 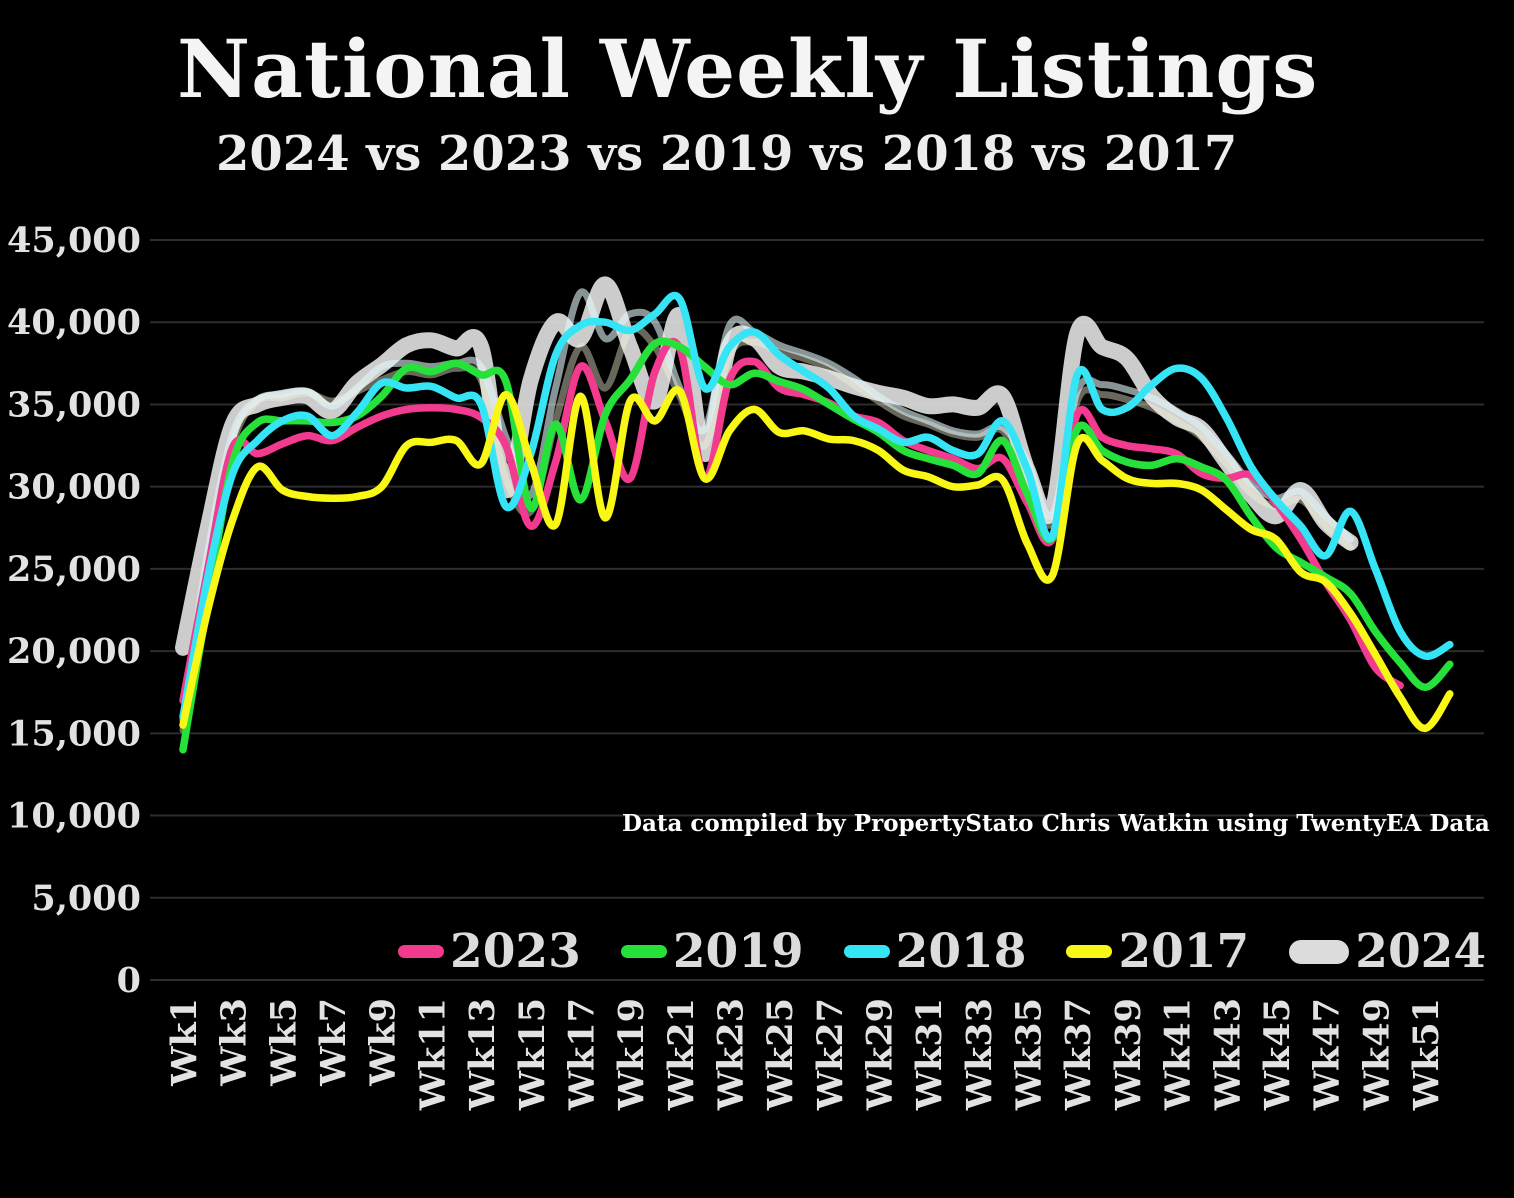 What do you see at coordinates (184, 1042) in the screenshot?
I see `x-axis-tick-label: Wk1` at bounding box center [184, 1042].